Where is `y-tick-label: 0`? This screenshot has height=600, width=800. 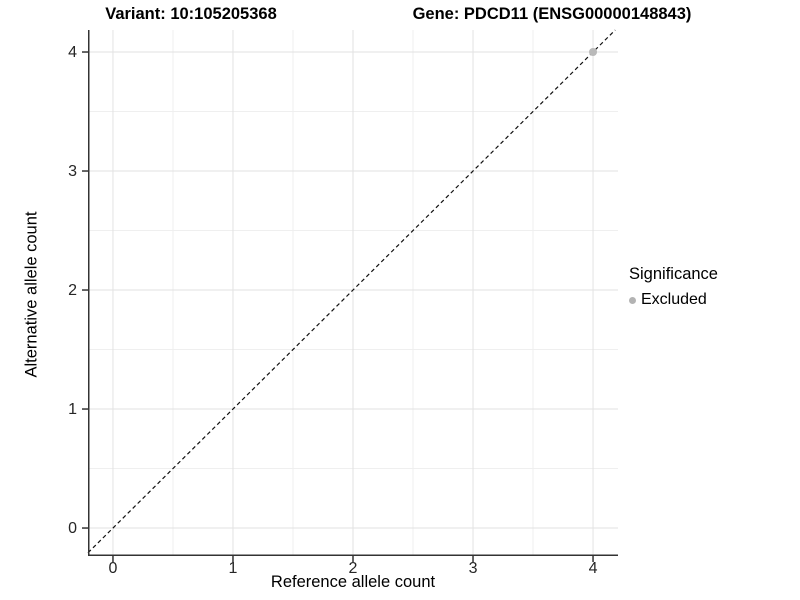 y-tick-label: 0 is located at coordinates (72, 529).